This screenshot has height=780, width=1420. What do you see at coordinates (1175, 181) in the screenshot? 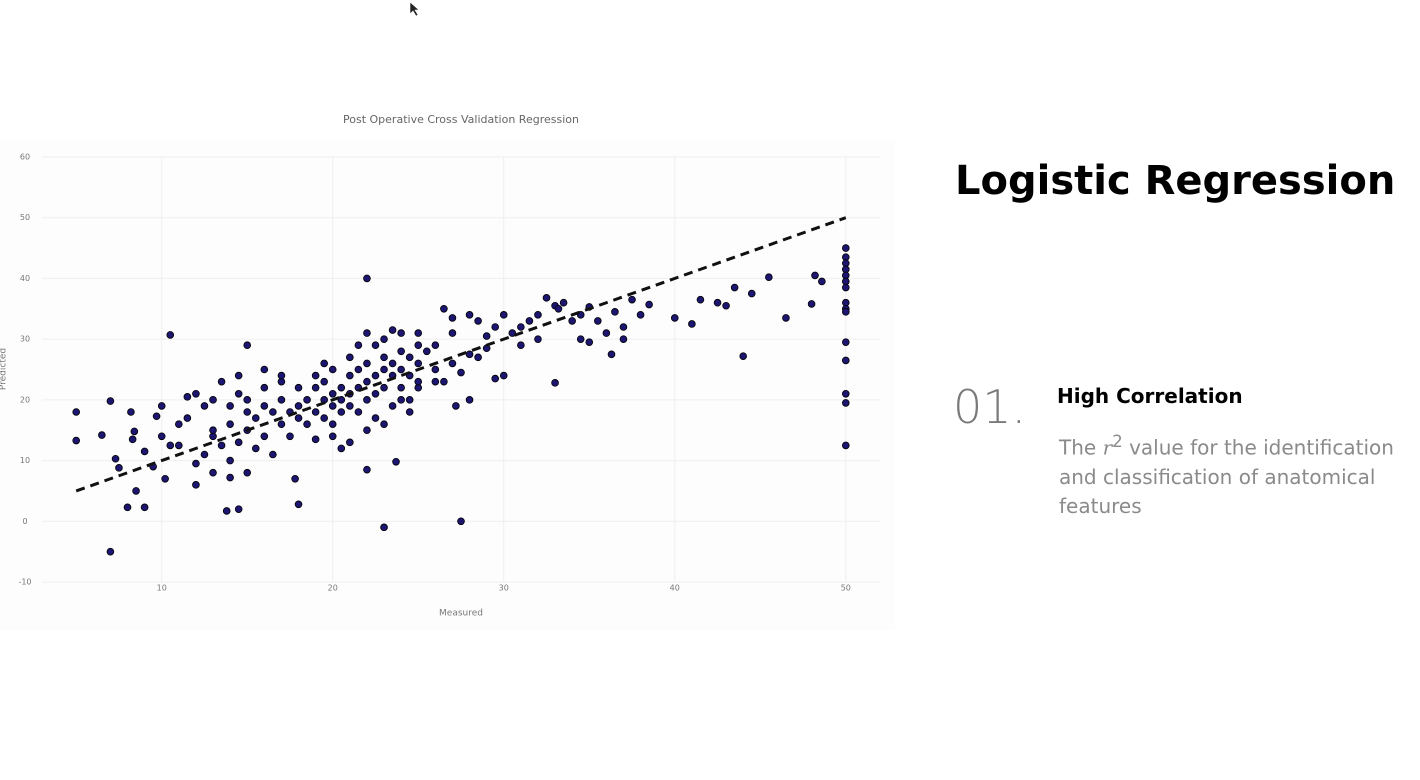
I see `slide-heading: Logistic Regression` at bounding box center [1175, 181].